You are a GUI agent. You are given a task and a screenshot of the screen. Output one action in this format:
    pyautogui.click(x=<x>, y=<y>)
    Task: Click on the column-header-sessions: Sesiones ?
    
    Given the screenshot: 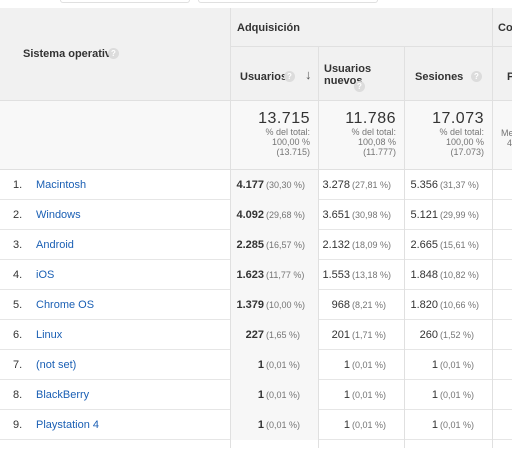 What is the action you would take?
    pyautogui.click(x=448, y=74)
    